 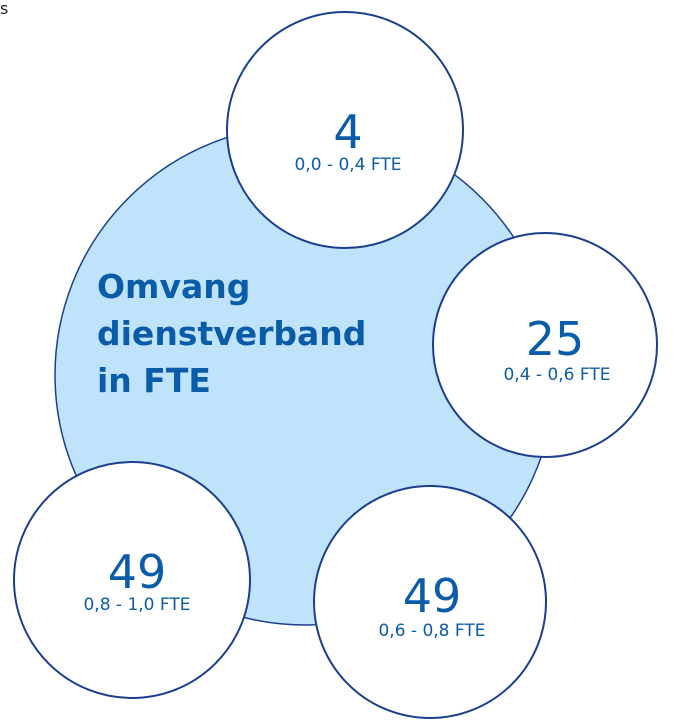 I want to click on item-label: 0,0 - 0,4 FTE, so click(x=347, y=165).